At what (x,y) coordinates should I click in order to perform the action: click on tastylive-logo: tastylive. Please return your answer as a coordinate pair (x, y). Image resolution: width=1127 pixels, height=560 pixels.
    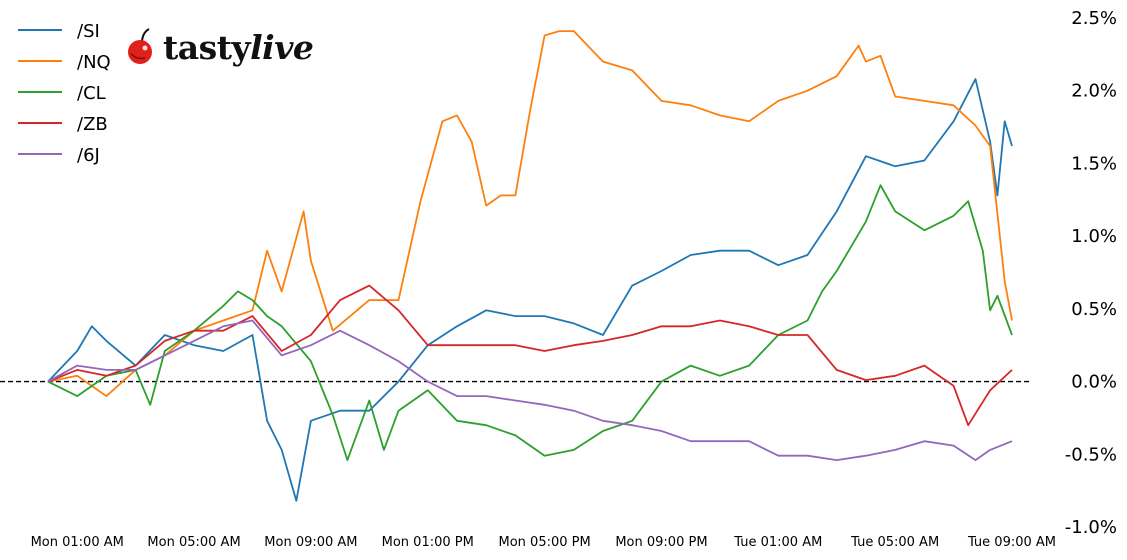
    Looking at the image, I should click on (219, 47).